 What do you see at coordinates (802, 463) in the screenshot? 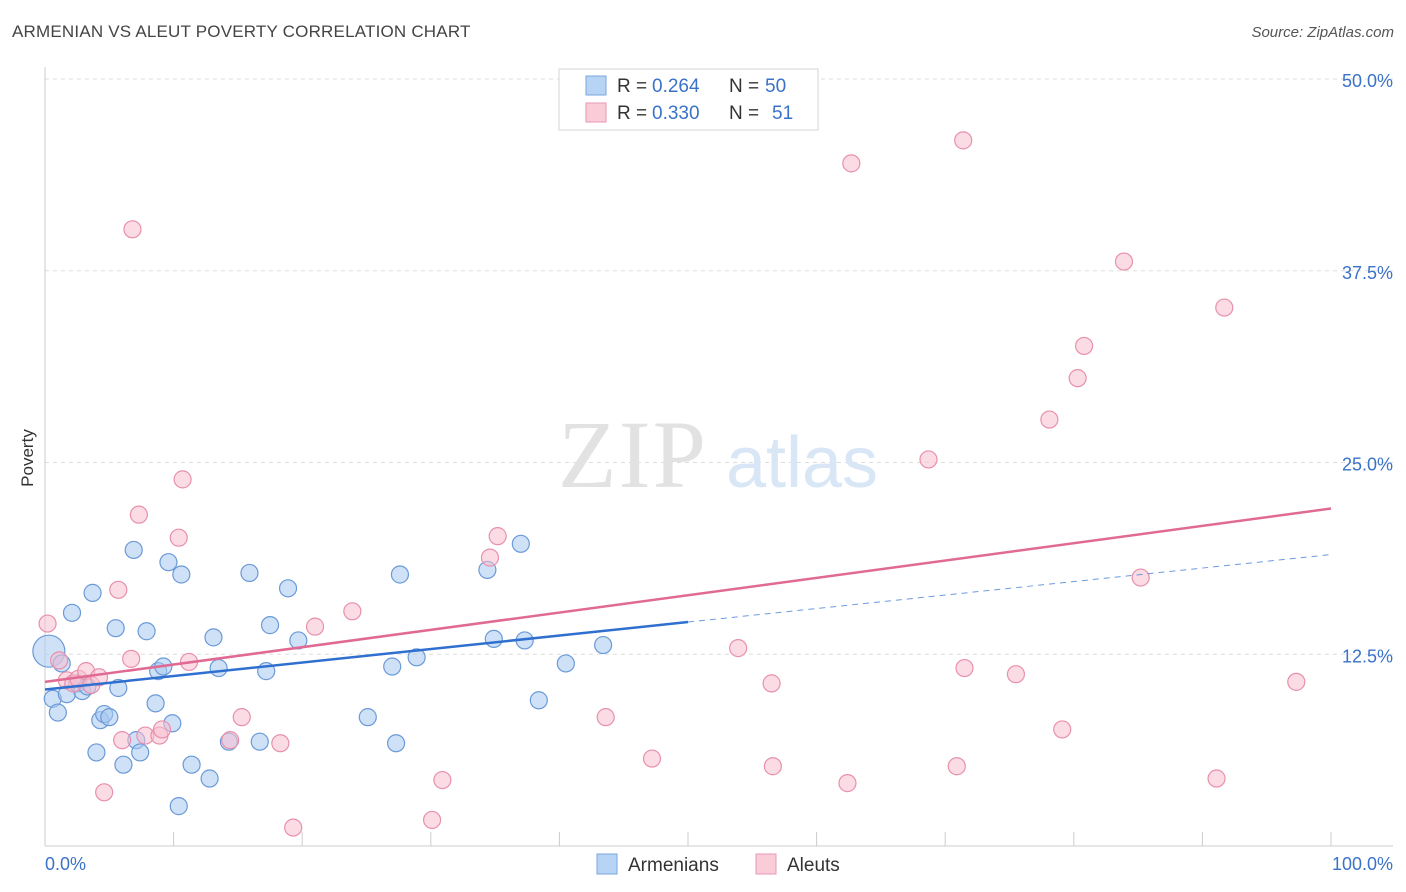
I see `watermark-atlas: atlas` at bounding box center [802, 463].